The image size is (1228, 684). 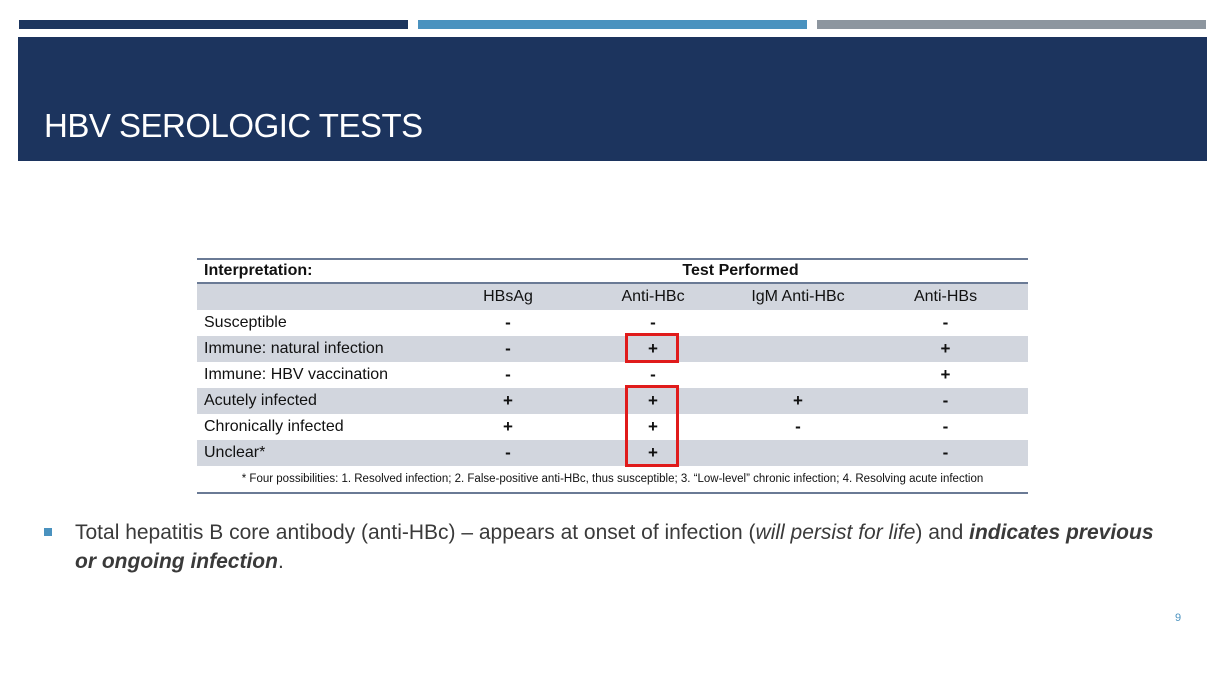 What do you see at coordinates (274, 426) in the screenshot?
I see `row-label: Chronically infected` at bounding box center [274, 426].